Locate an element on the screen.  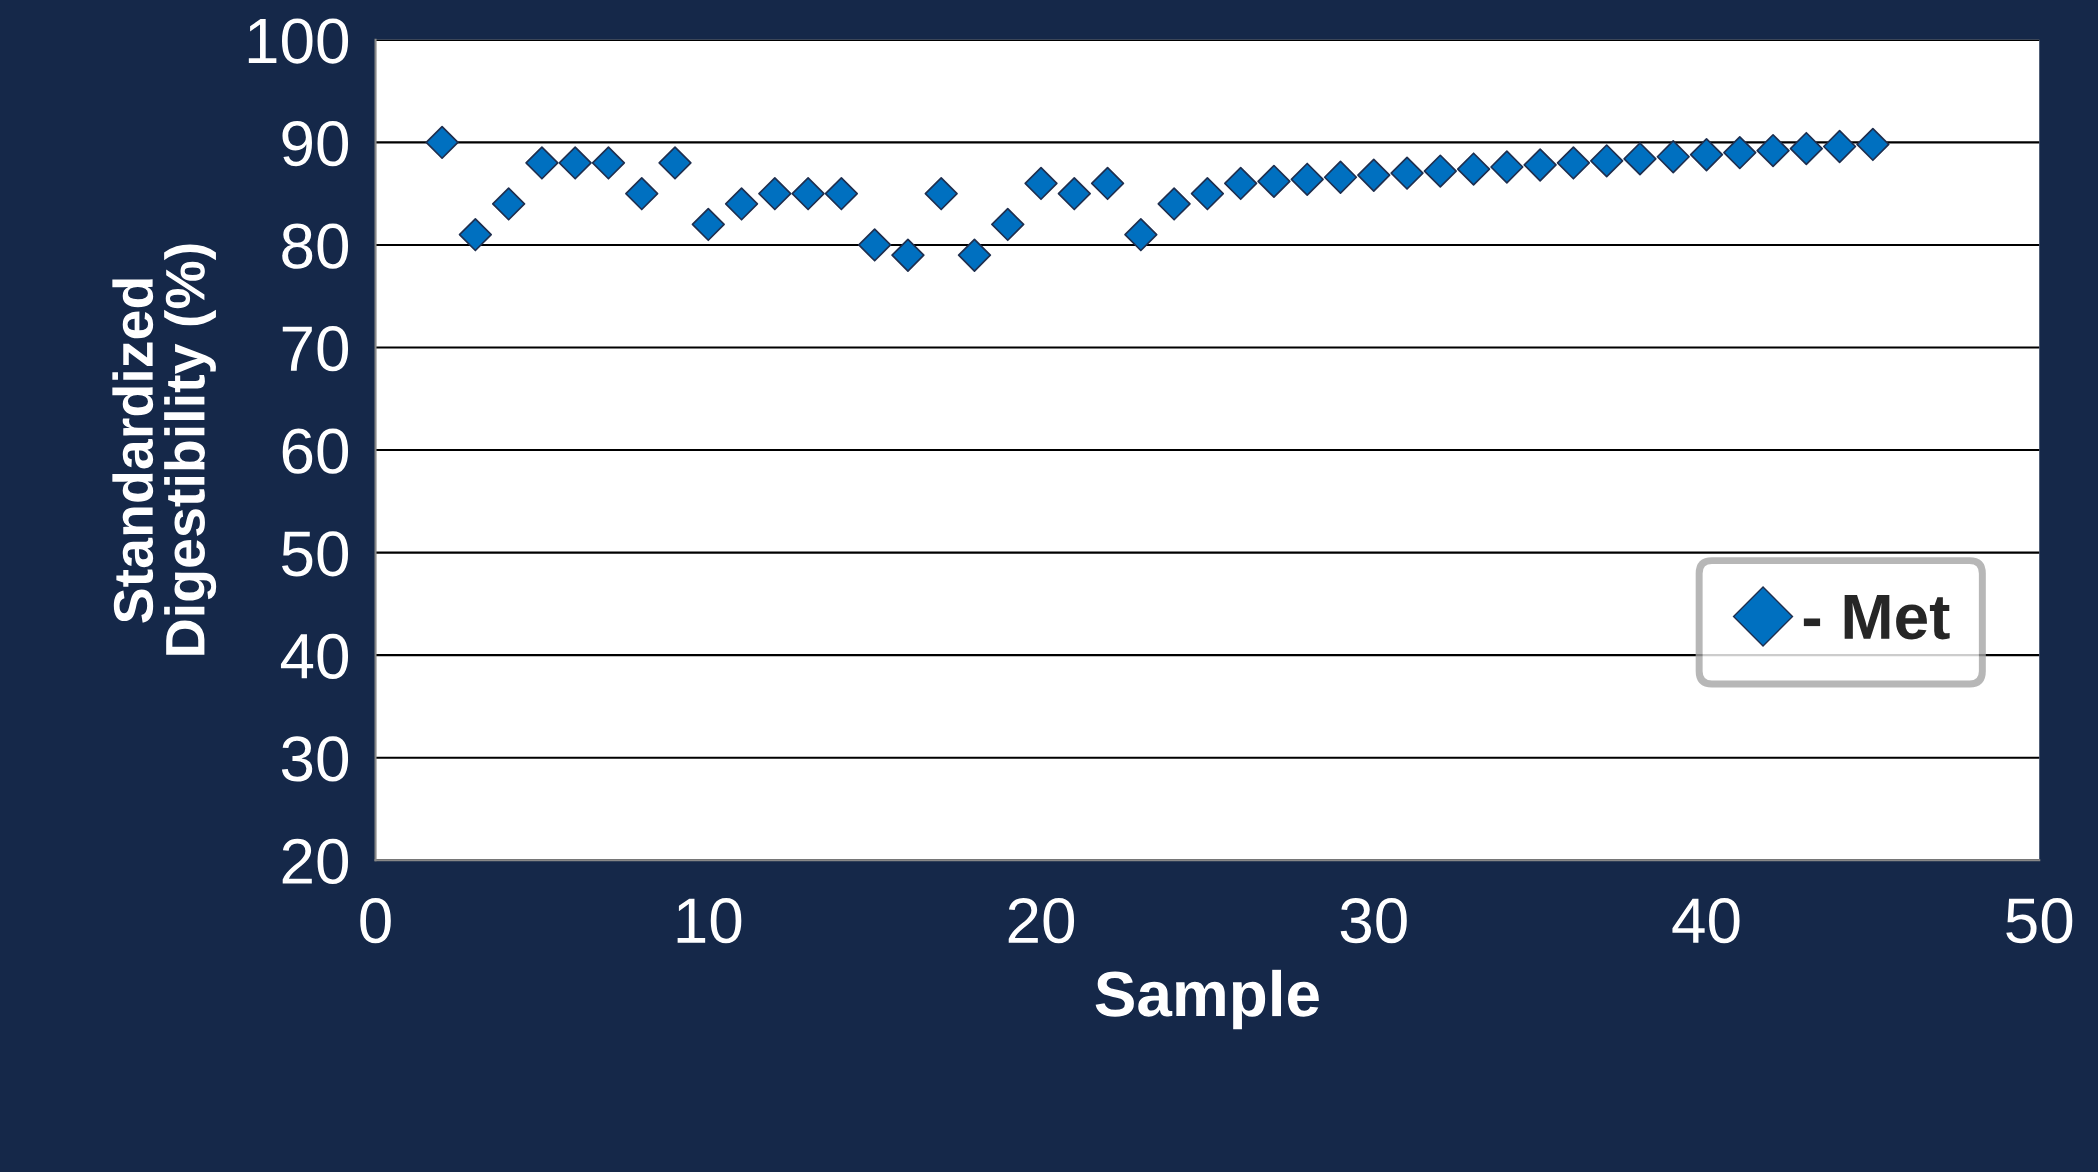
y-tick-label: 50 is located at coordinates (315, 554).